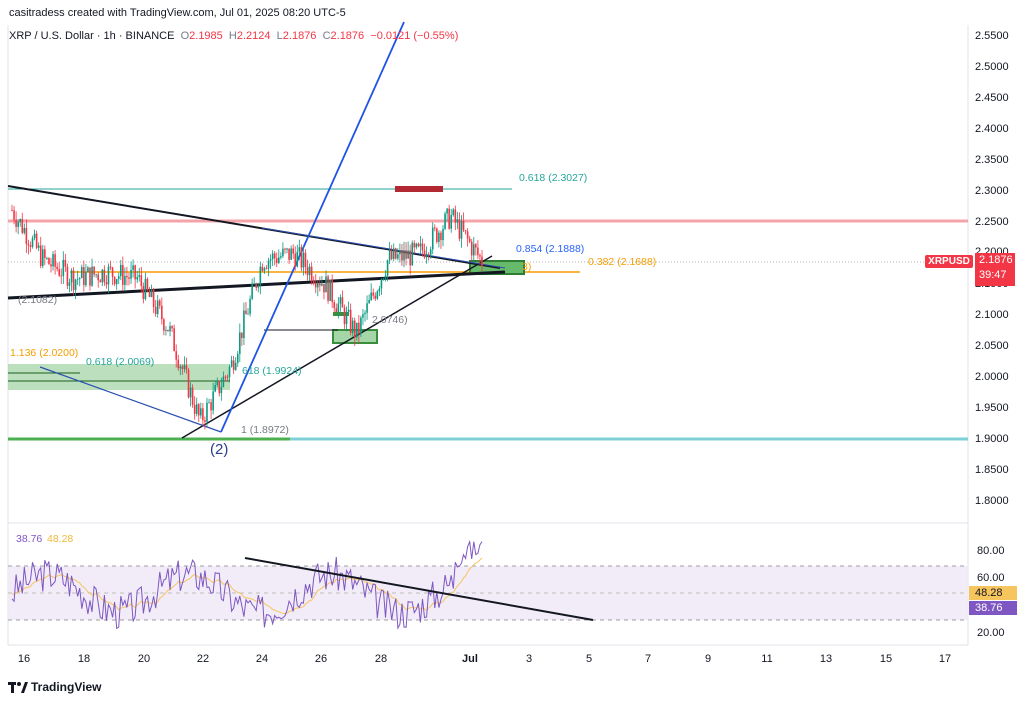  What do you see at coordinates (253, 36) in the screenshot?
I see `high-value: 2.2124` at bounding box center [253, 36].